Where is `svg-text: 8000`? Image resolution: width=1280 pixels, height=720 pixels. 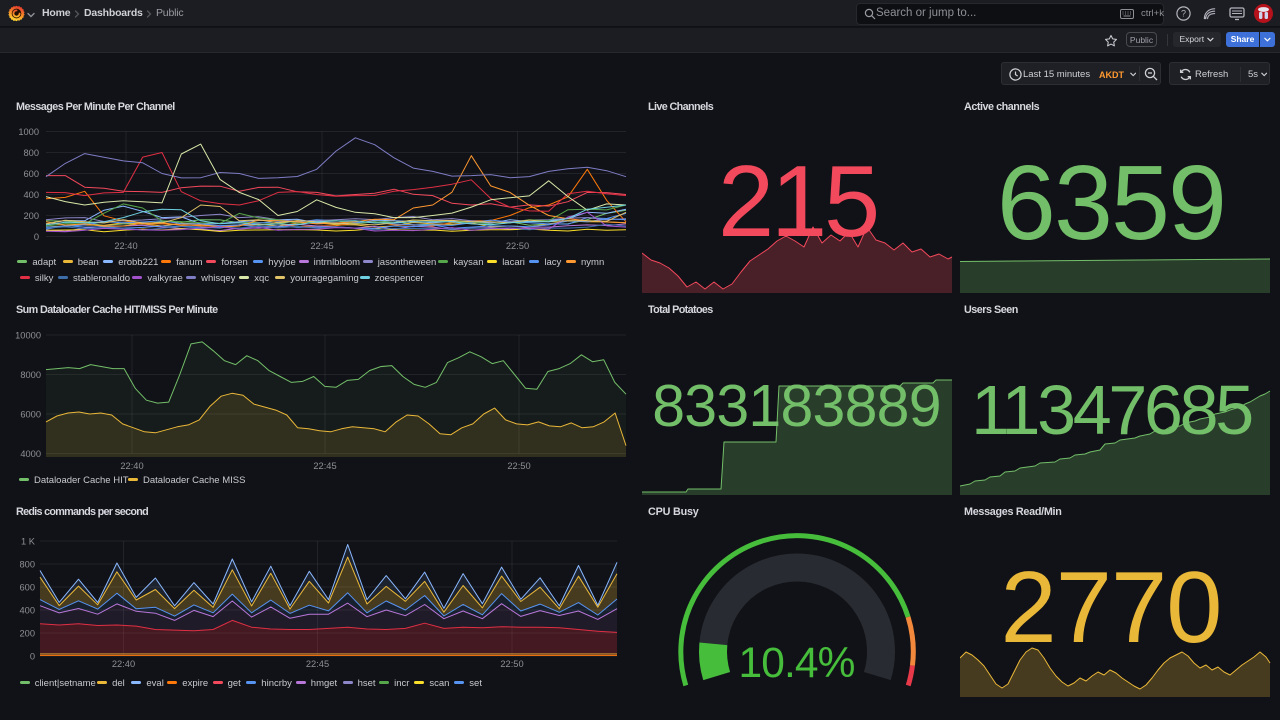
svg-text: 8000 is located at coordinates (30, 375).